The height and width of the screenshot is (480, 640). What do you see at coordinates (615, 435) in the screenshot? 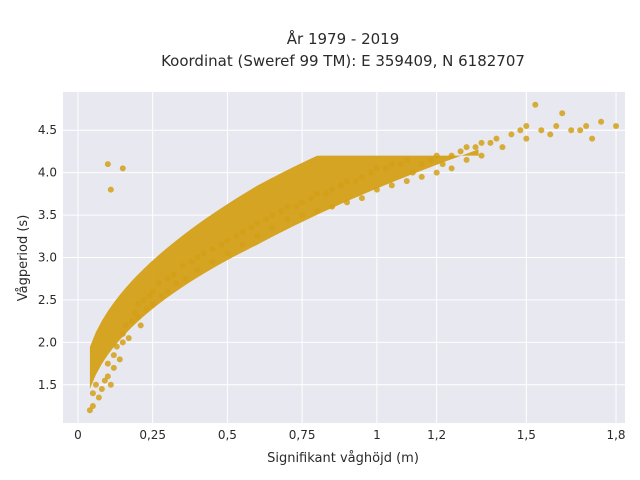
I see `x-tick-label: 1,8` at bounding box center [615, 435].